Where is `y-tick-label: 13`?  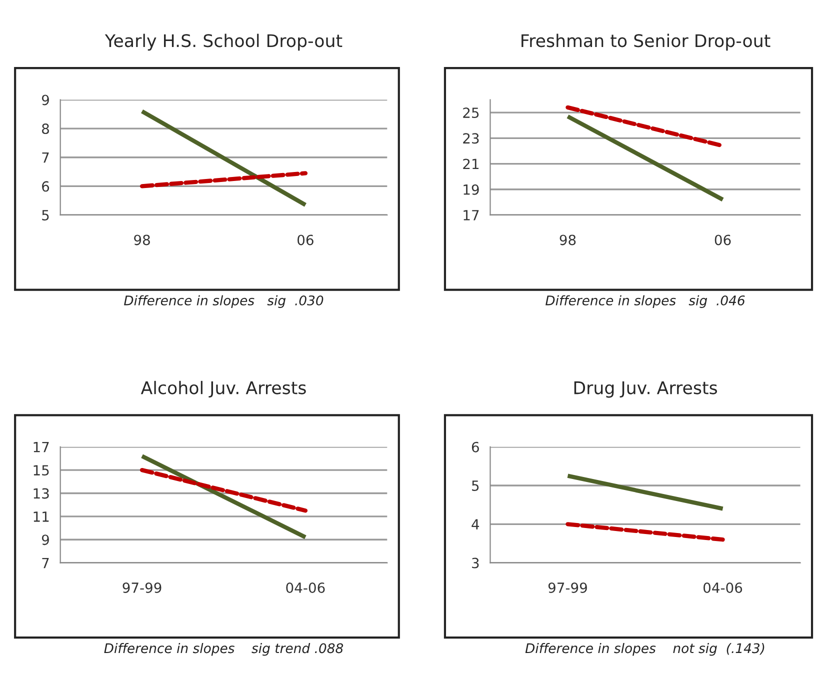 y-tick-label: 13 is located at coordinates (41, 493).